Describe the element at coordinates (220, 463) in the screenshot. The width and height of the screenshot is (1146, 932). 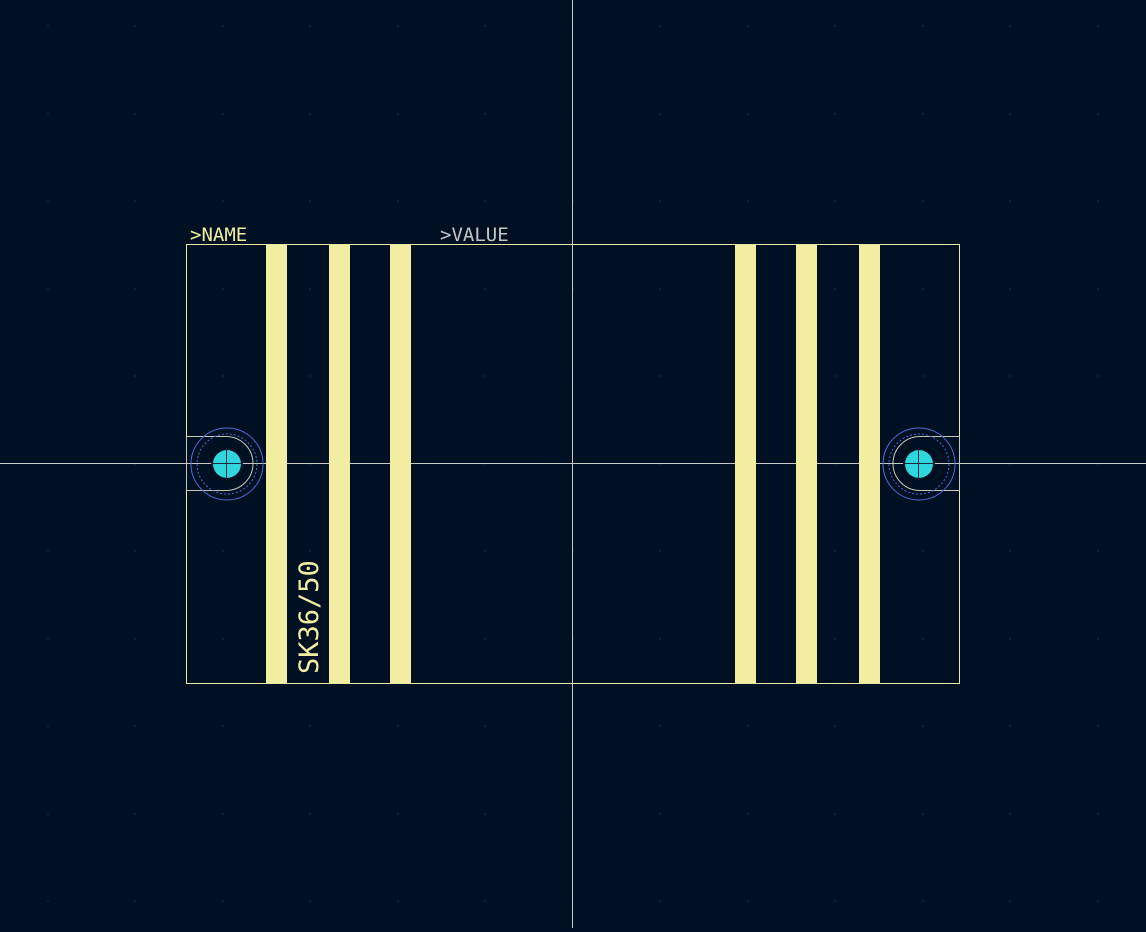
I see `pad-left-outline` at that location.